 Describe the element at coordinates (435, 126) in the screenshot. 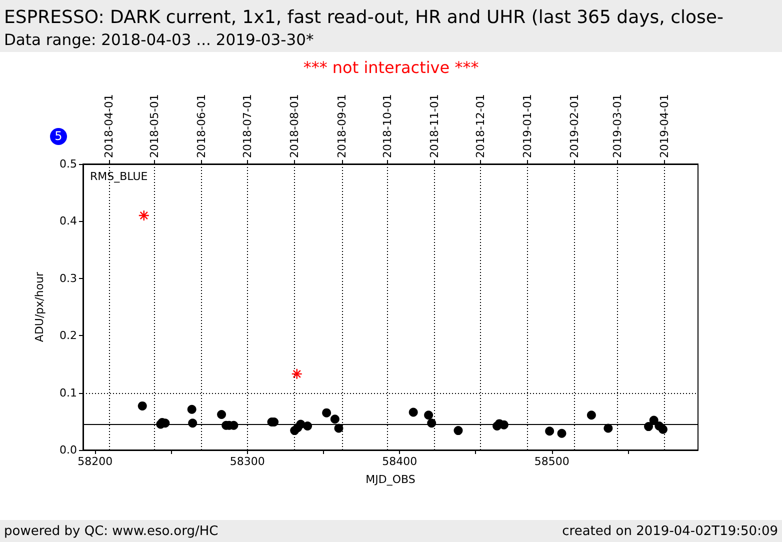

I see `x2-tick-label: 2018-11-01` at that location.